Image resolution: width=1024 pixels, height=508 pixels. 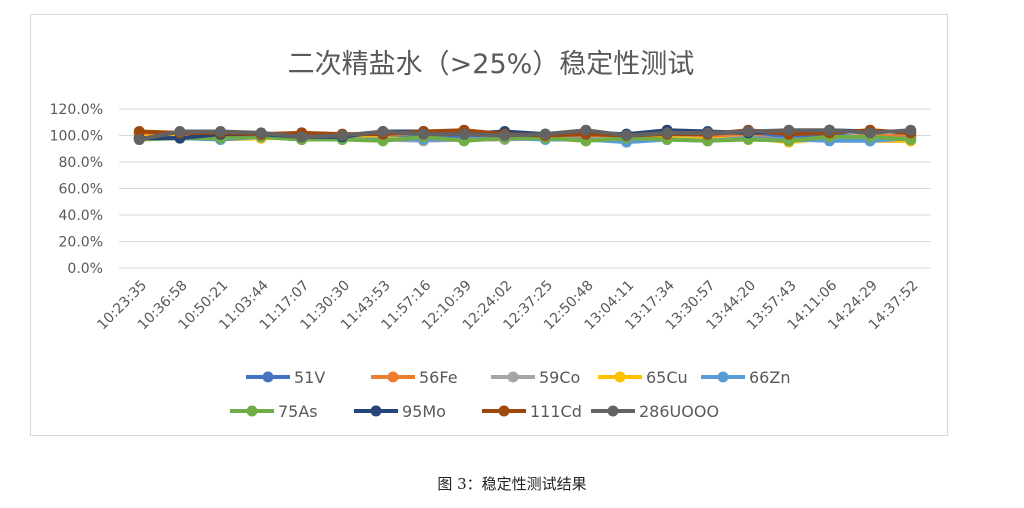 What do you see at coordinates (438, 377) in the screenshot?
I see `legend-label: 56Fe` at bounding box center [438, 377].